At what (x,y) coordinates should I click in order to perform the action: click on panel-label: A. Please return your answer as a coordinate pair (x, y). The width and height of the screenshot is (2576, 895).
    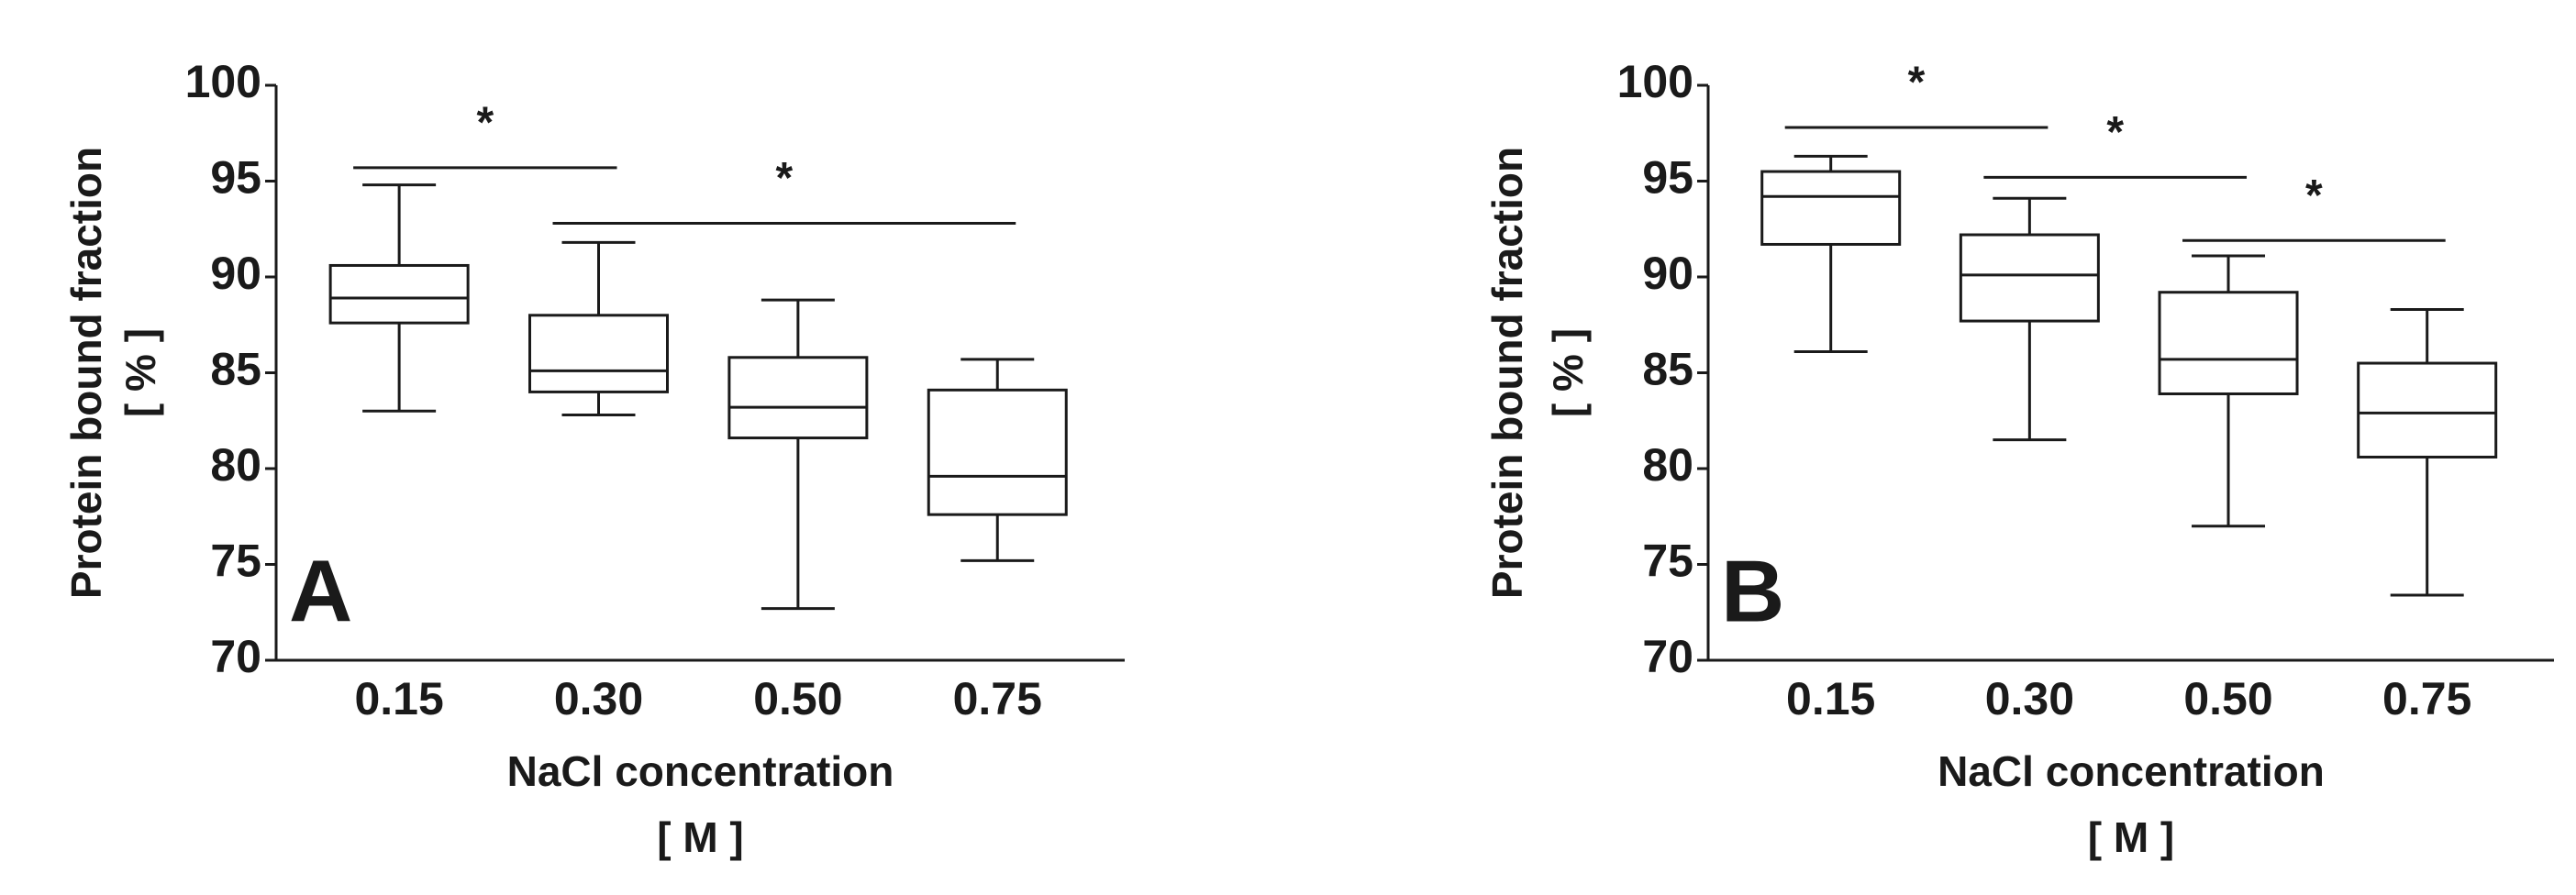
    Looking at the image, I should click on (320, 591).